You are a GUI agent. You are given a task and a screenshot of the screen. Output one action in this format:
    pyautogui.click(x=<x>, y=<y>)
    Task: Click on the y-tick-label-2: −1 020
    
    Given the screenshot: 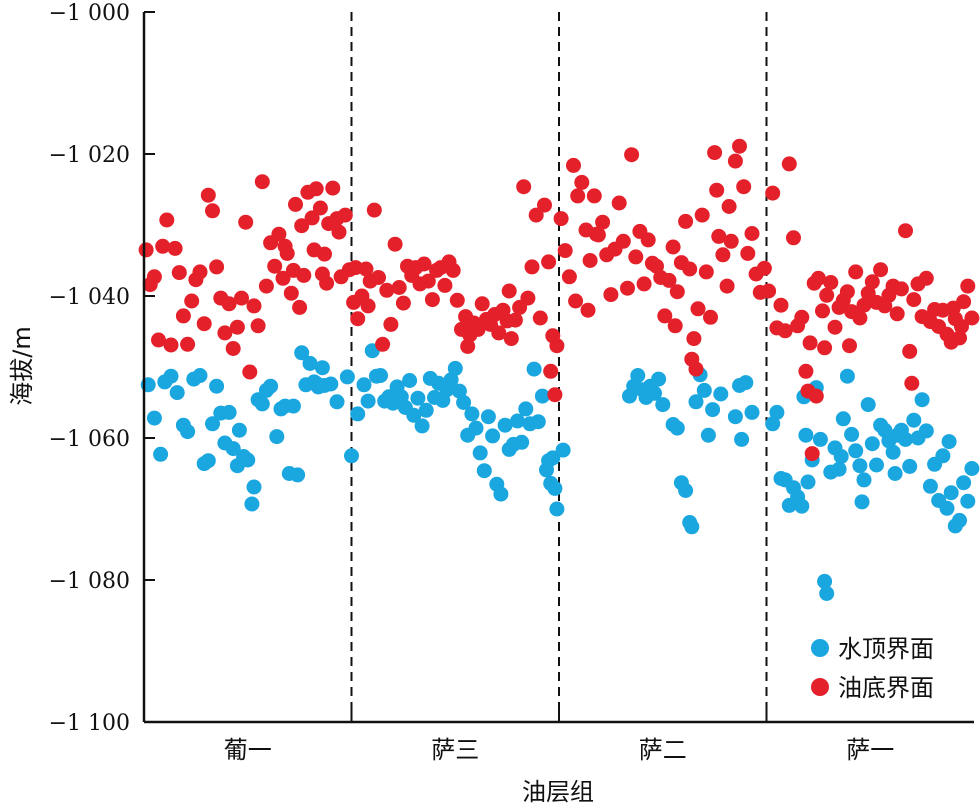 What is the action you would take?
    pyautogui.click(x=89, y=155)
    